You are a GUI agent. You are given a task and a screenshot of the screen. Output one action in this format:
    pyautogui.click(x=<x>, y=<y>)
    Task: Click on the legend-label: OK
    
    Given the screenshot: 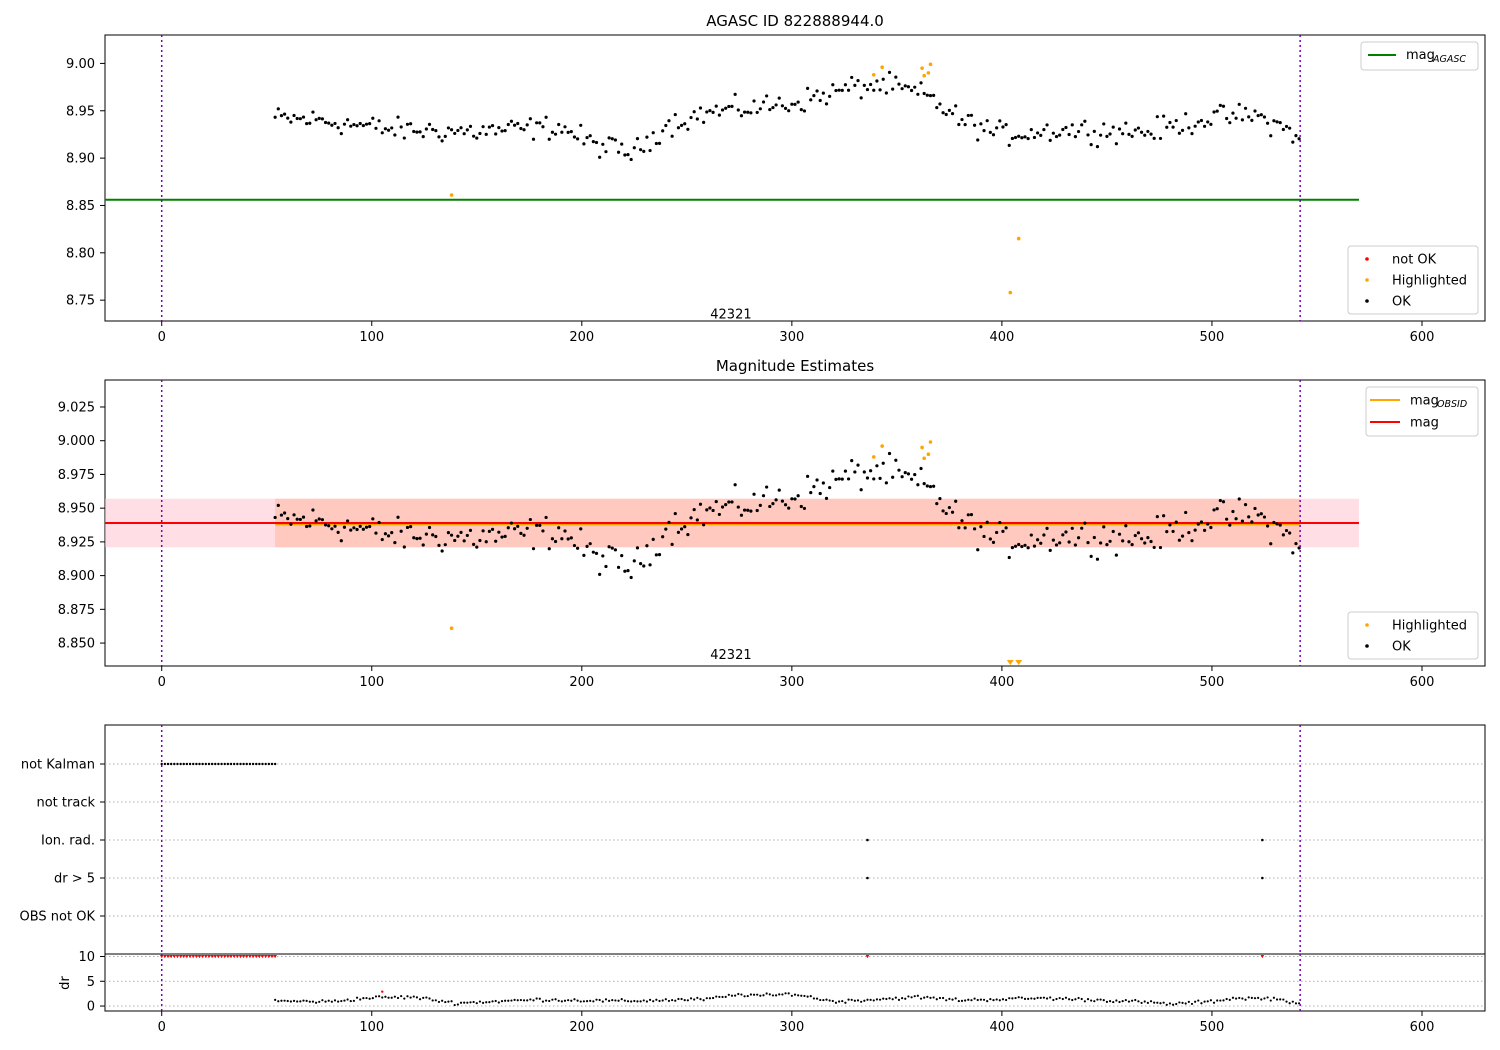 What is the action you would take?
    pyautogui.click(x=1401, y=647)
    